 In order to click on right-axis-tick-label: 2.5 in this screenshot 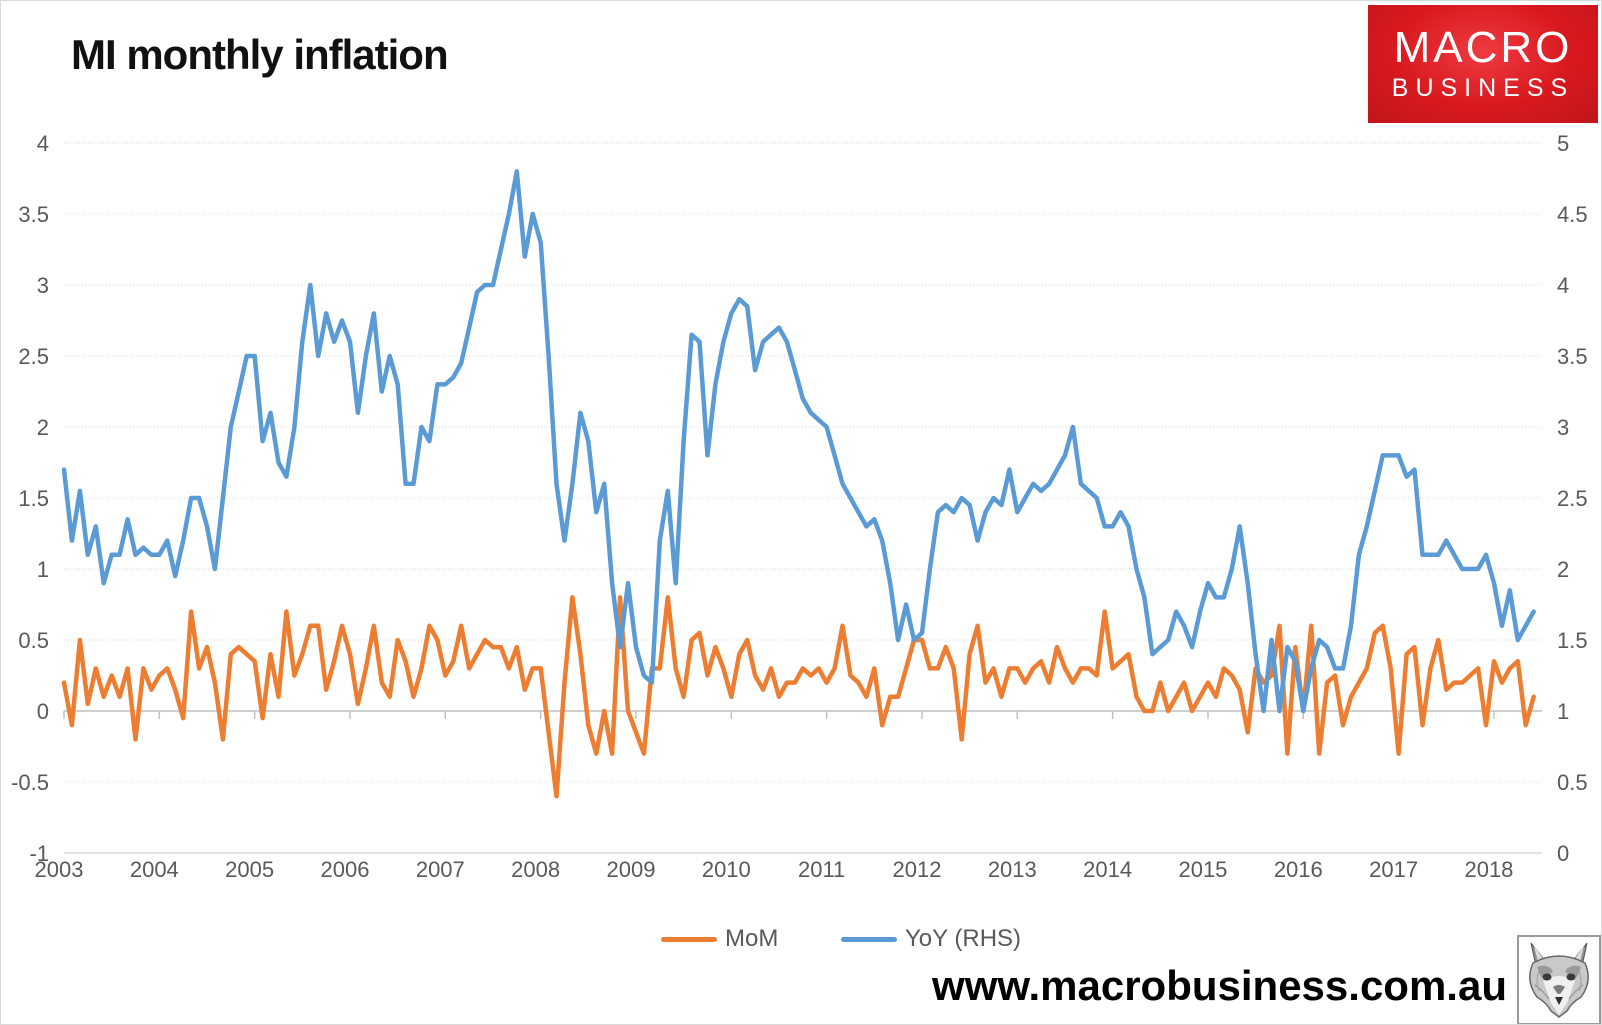, I will do `click(1572, 498)`.